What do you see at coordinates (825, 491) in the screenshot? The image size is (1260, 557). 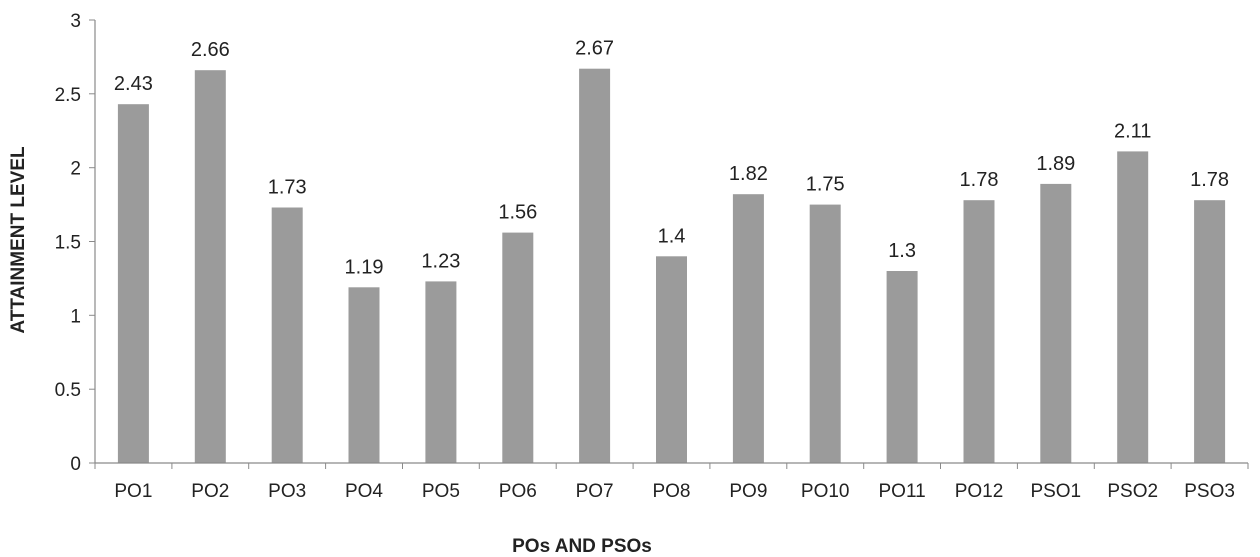 I see `x-tick-label-po10: PO10` at bounding box center [825, 491].